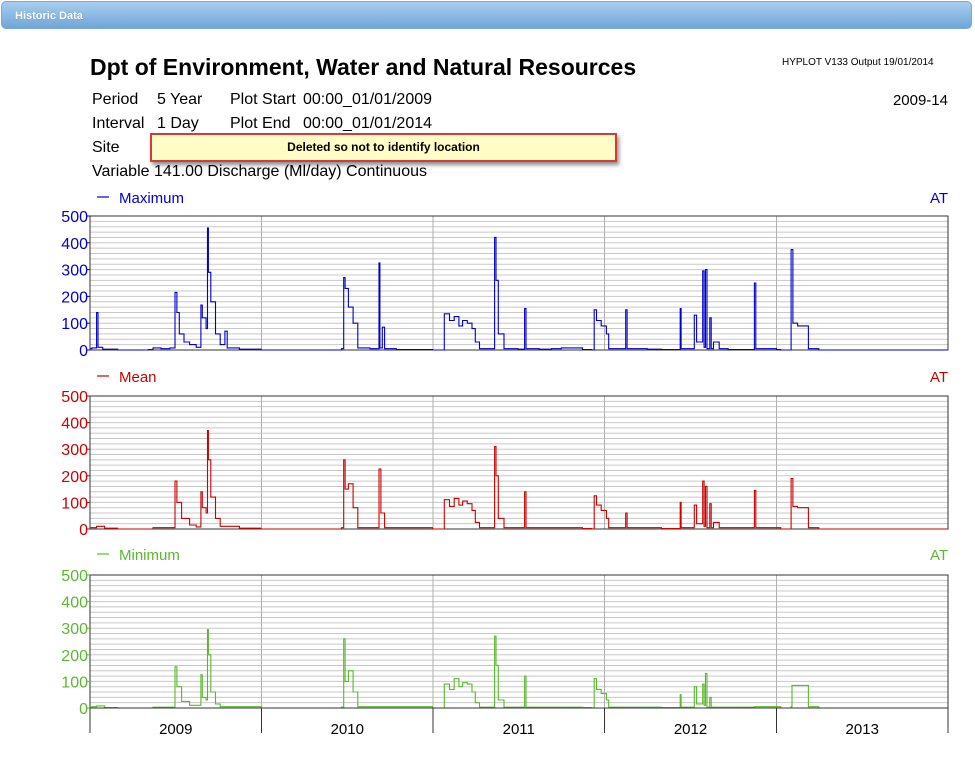  Describe the element at coordinates (263, 99) in the screenshot. I see `plot-start-label: Plot Start` at that location.